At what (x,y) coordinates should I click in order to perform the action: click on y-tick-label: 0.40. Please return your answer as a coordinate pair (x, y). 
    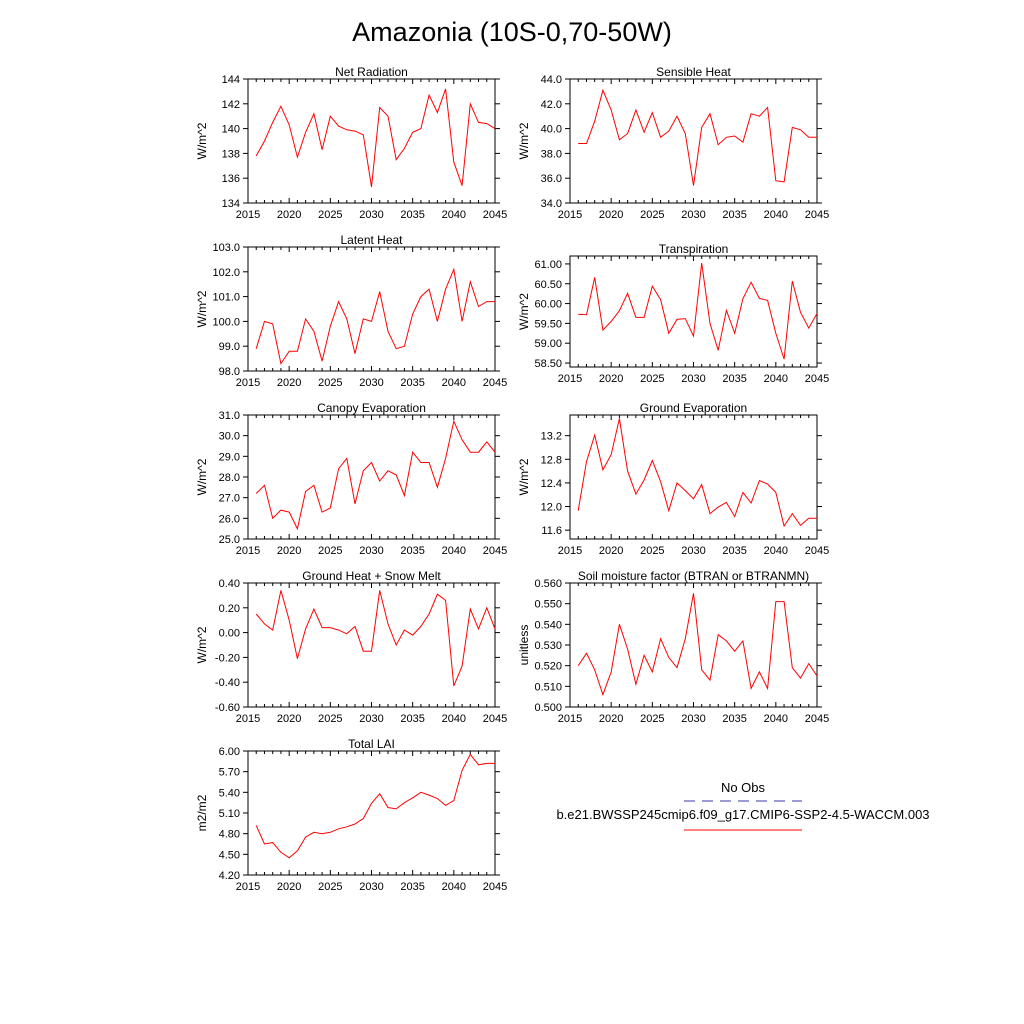
    Looking at the image, I should click on (229, 584).